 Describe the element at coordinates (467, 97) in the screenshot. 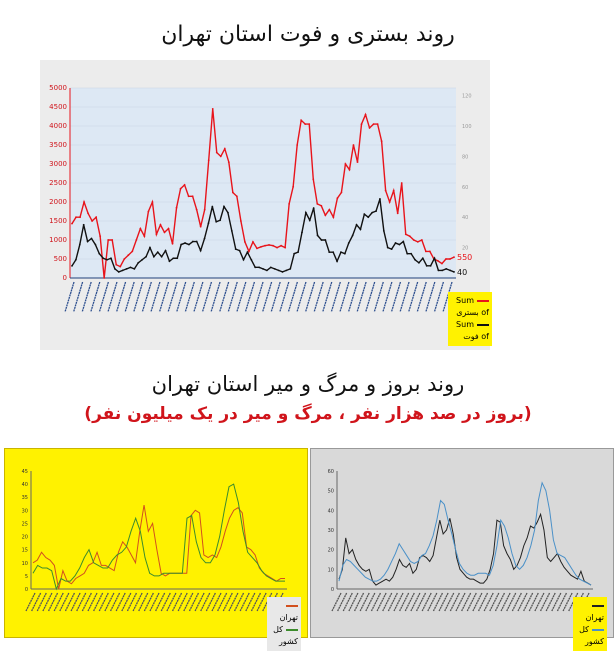

I see `y2-tick-label: 120` at that location.